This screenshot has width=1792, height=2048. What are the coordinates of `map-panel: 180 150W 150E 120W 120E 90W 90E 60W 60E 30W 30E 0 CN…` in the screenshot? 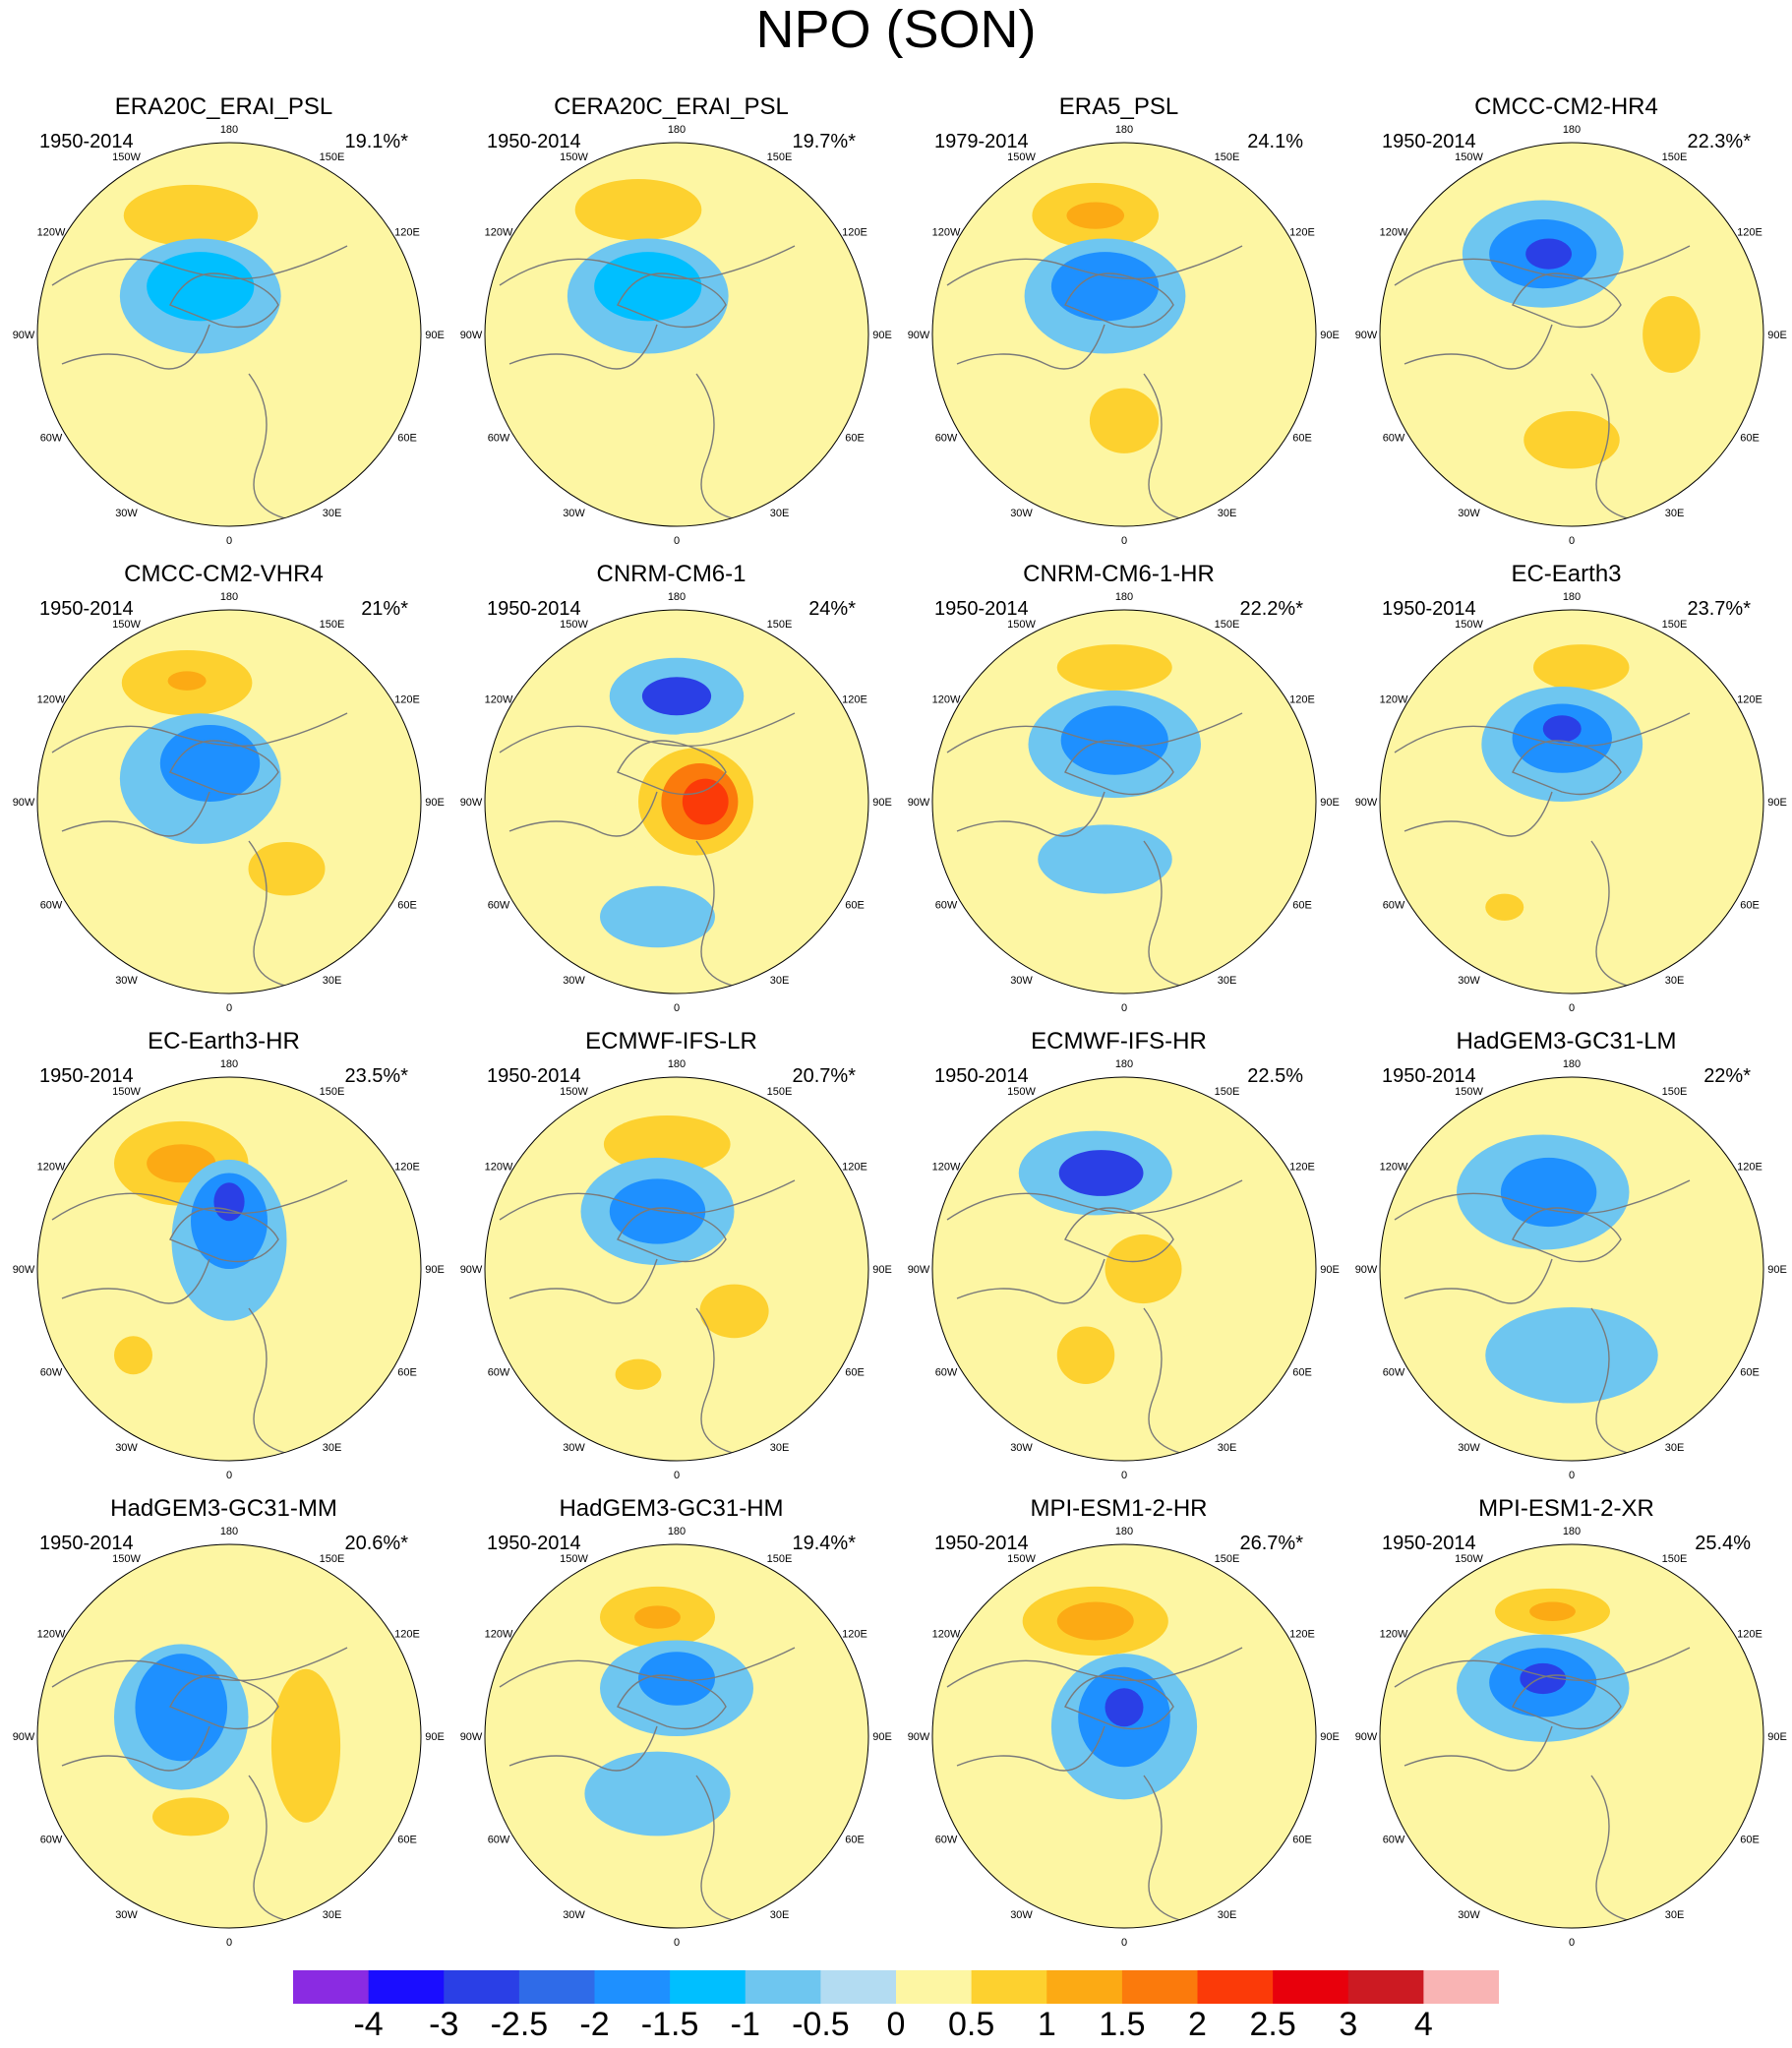 It's located at (1119, 794).